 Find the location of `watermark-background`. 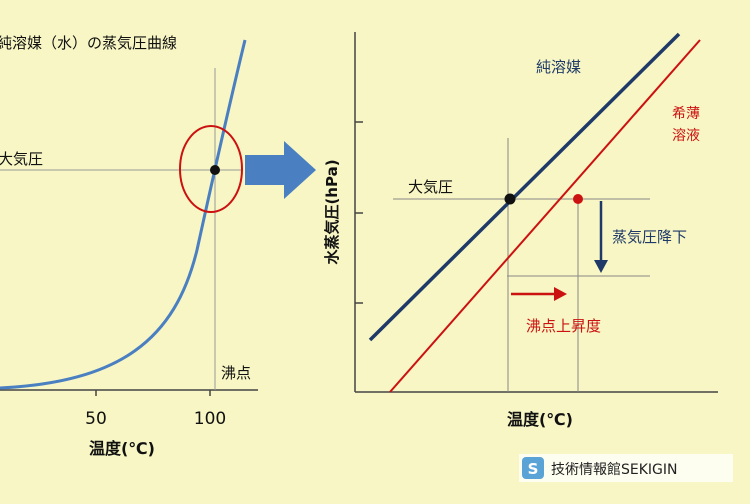

watermark-background is located at coordinates (626, 468).